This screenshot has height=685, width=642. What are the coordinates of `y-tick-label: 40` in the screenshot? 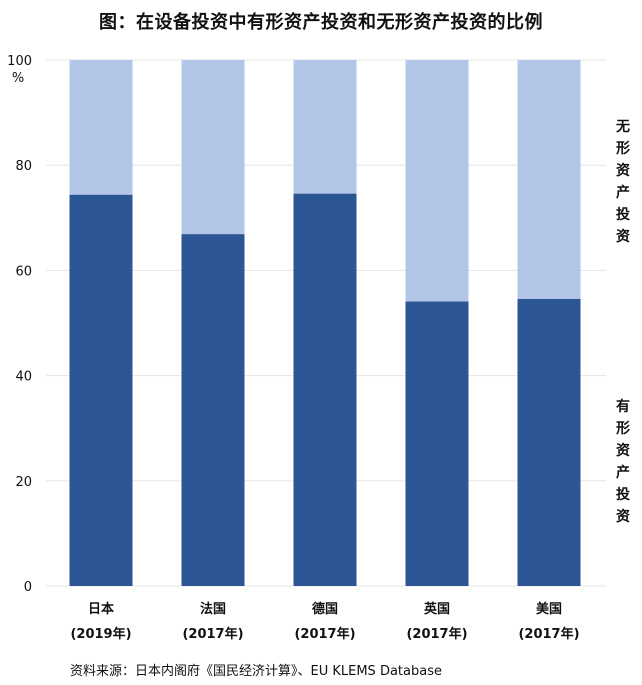 It's located at (23, 377).